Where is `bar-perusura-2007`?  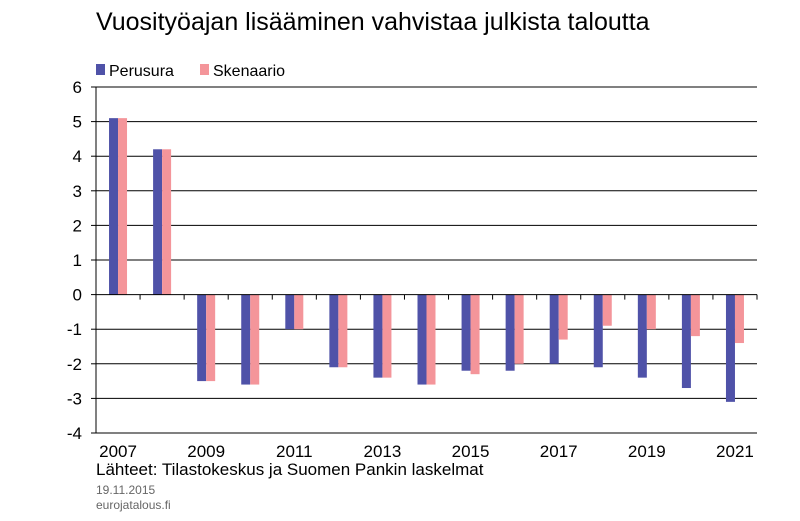
bar-perusura-2007 is located at coordinates (114, 206).